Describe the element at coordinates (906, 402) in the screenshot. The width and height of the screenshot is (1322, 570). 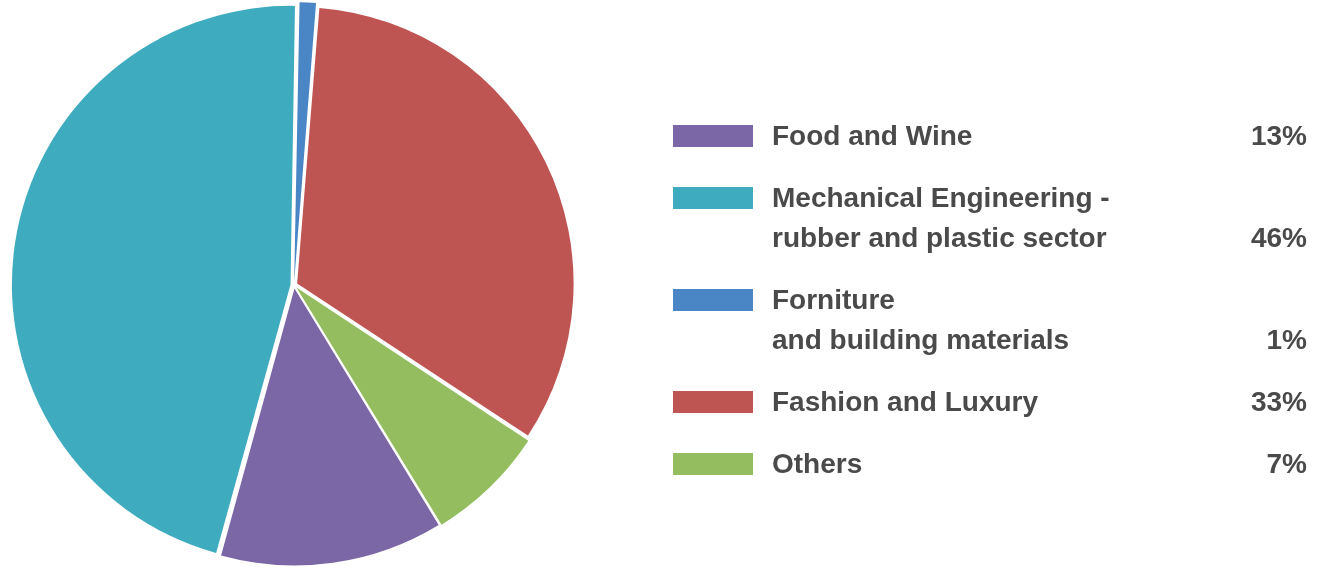
I see `legend-label: Fashion and Luxury` at that location.